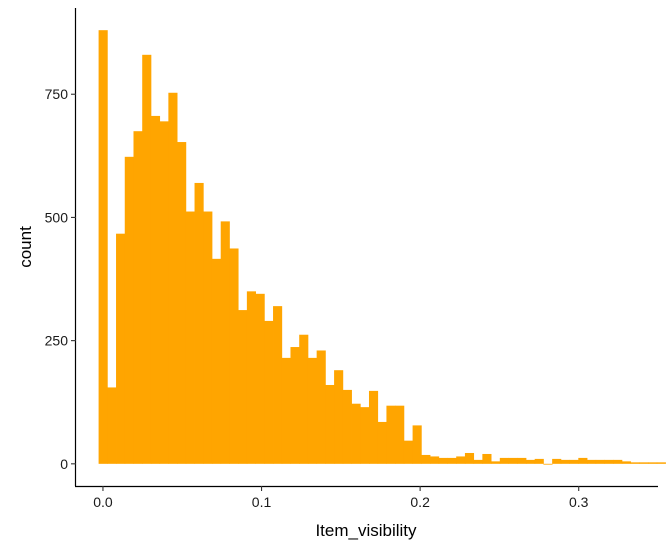 This screenshot has height=551, width=667. What do you see at coordinates (25, 247) in the screenshot?
I see `y-axis-title: count` at bounding box center [25, 247].